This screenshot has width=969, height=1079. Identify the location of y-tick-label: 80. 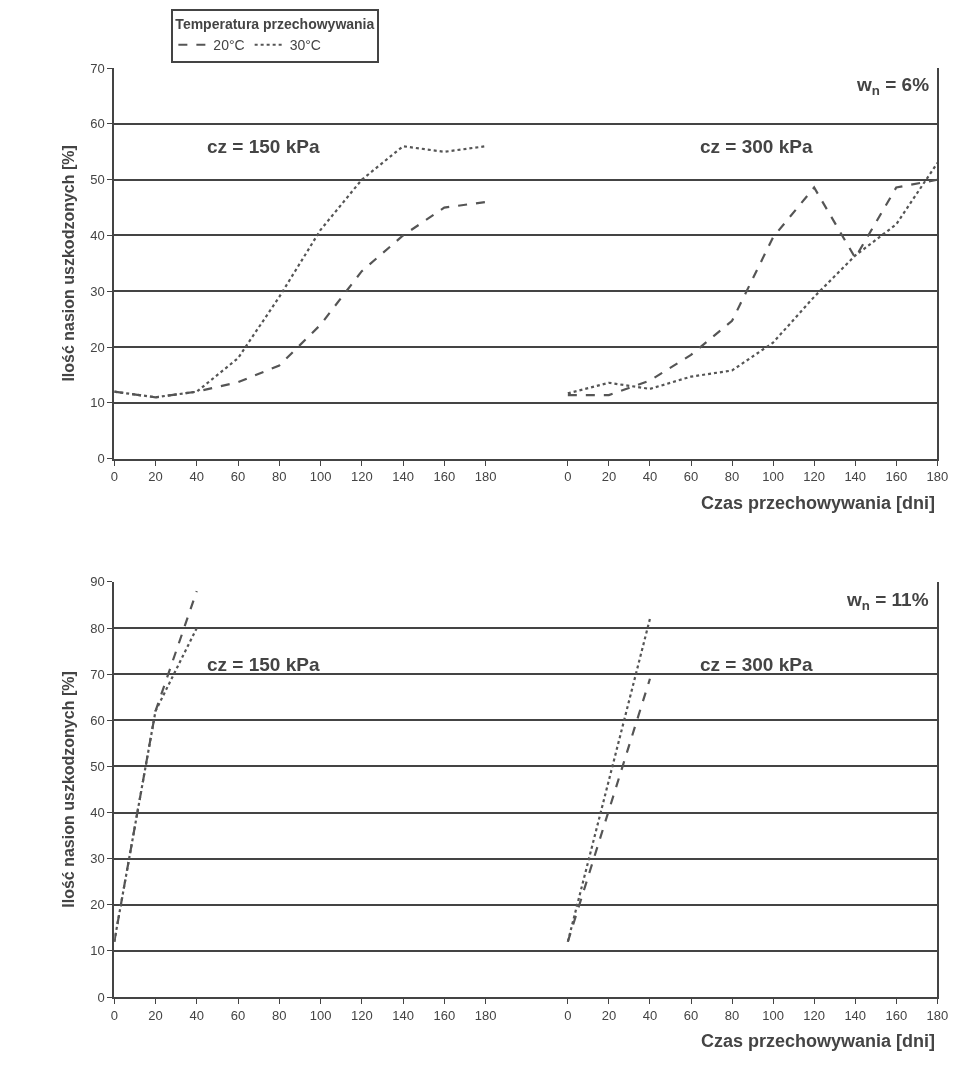
(97, 628).